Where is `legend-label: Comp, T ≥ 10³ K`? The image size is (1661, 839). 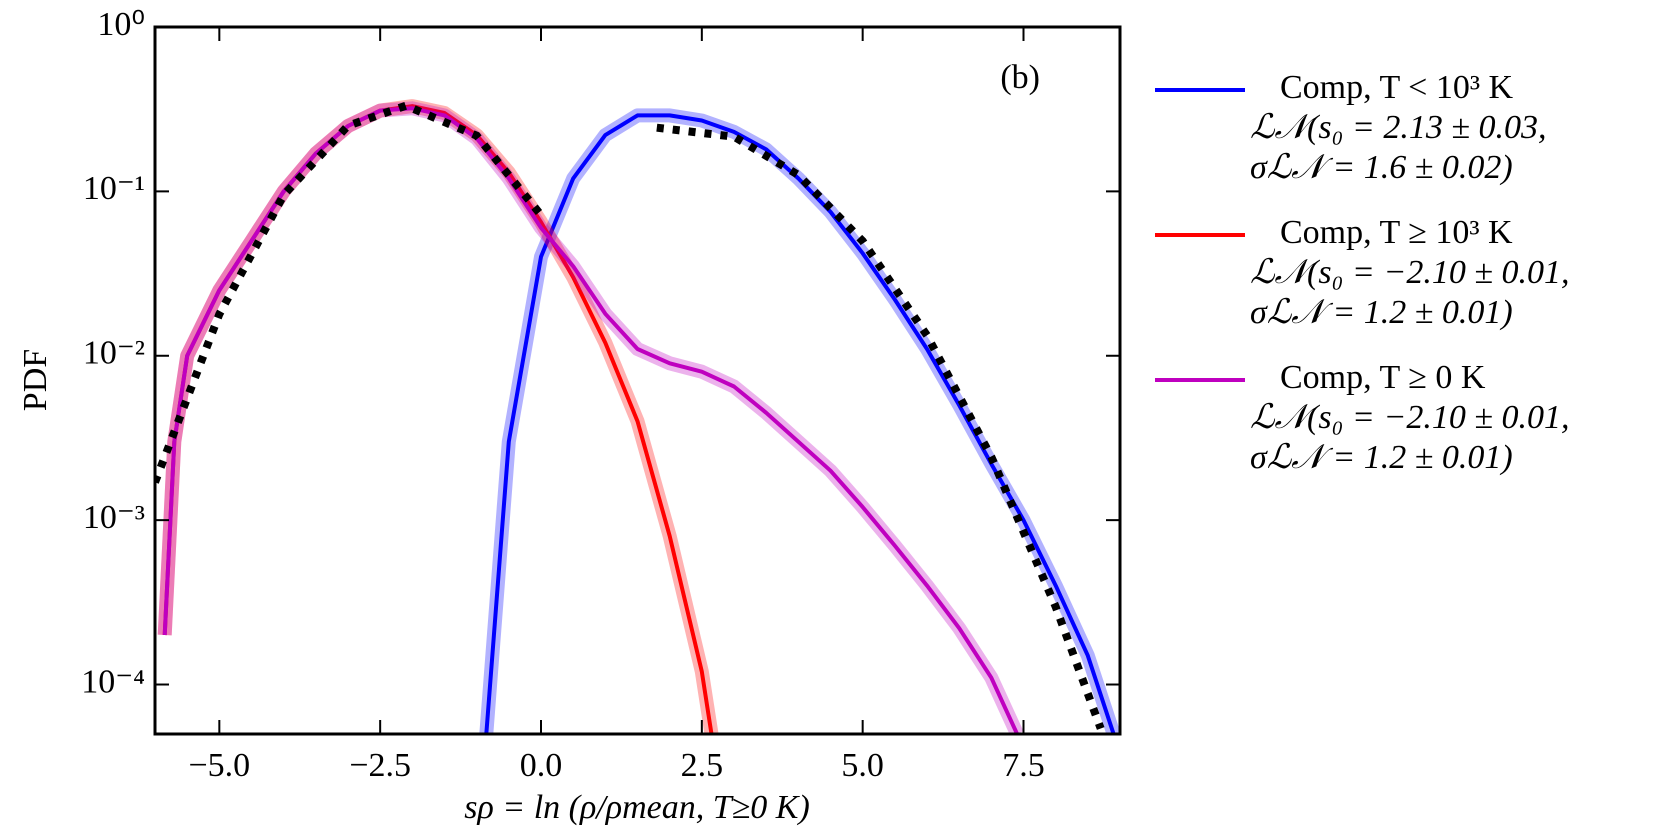 legend-label: Comp, T ≥ 10³ K is located at coordinates (1396, 232).